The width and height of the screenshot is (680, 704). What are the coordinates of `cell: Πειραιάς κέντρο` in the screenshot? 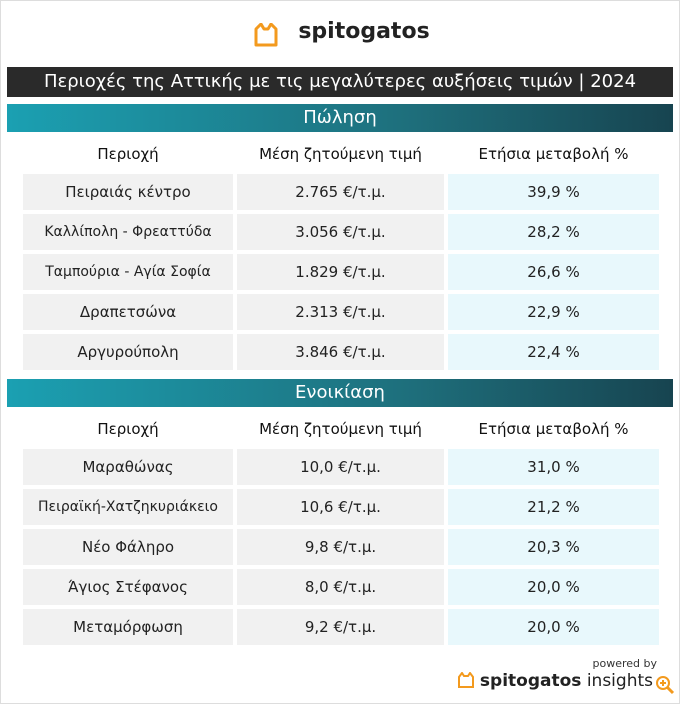 It's located at (128, 192).